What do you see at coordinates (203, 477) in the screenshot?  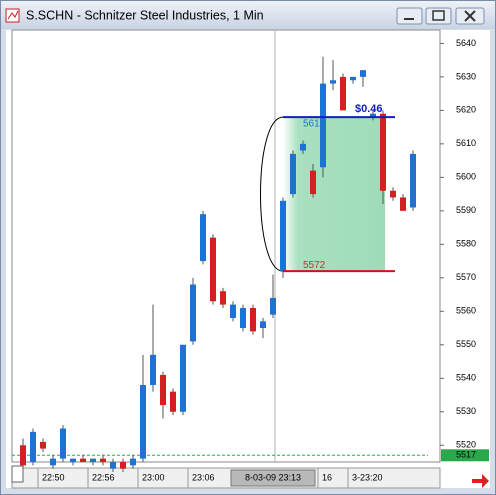 I see `x-tick-label: 23:06` at bounding box center [203, 477].